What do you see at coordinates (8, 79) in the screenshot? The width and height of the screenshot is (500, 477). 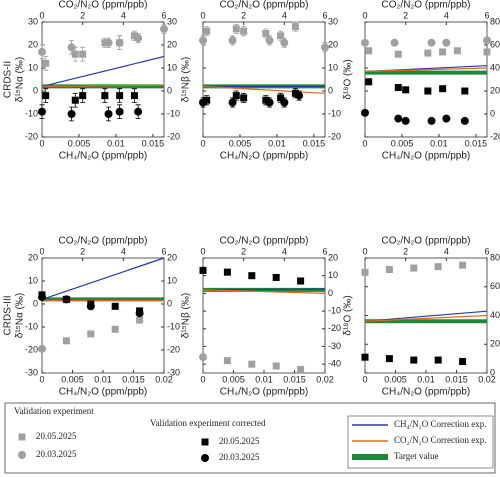 I see `row-label: CRDS-II` at bounding box center [8, 79].